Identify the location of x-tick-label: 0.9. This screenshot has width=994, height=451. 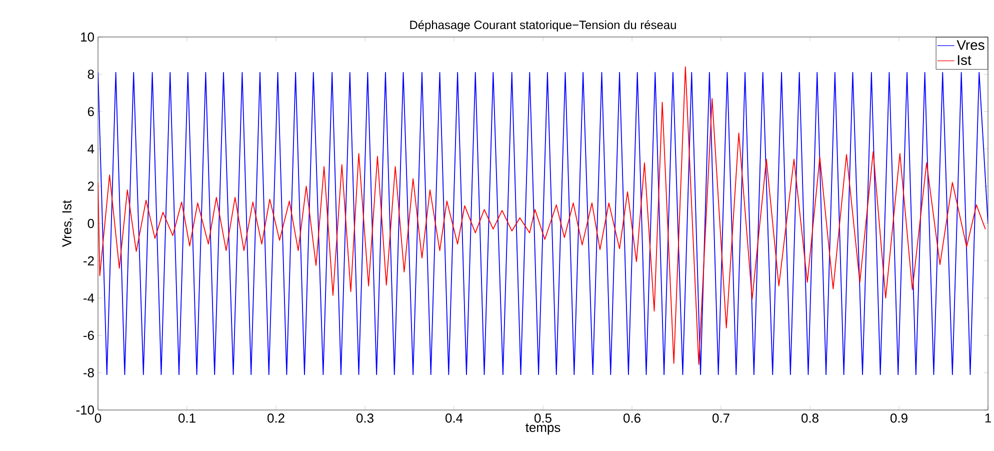
(899, 418).